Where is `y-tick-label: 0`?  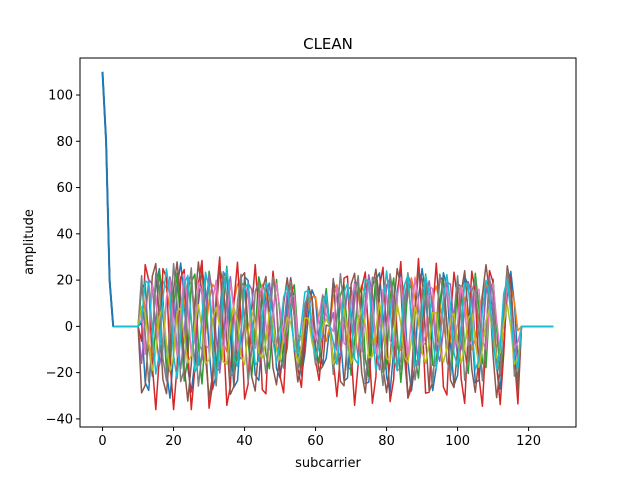
y-tick-label: 0 is located at coordinates (69, 327).